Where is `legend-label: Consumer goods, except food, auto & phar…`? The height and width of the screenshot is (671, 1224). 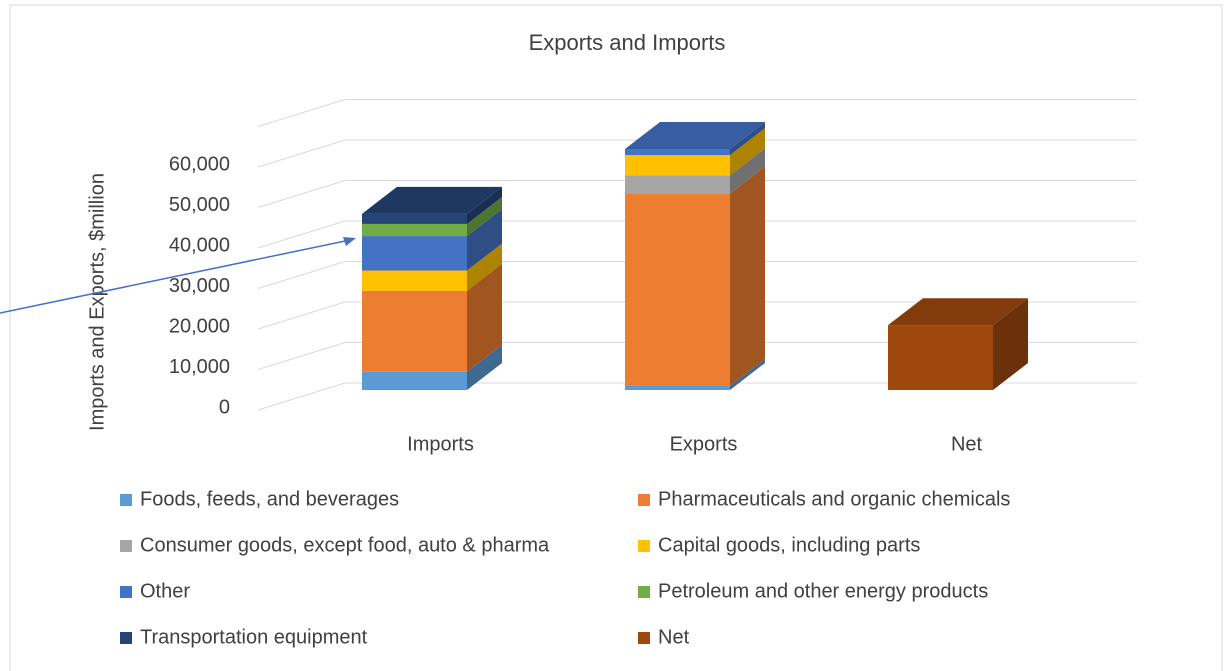 legend-label: Consumer goods, except food, auto & phar… is located at coordinates (345, 545).